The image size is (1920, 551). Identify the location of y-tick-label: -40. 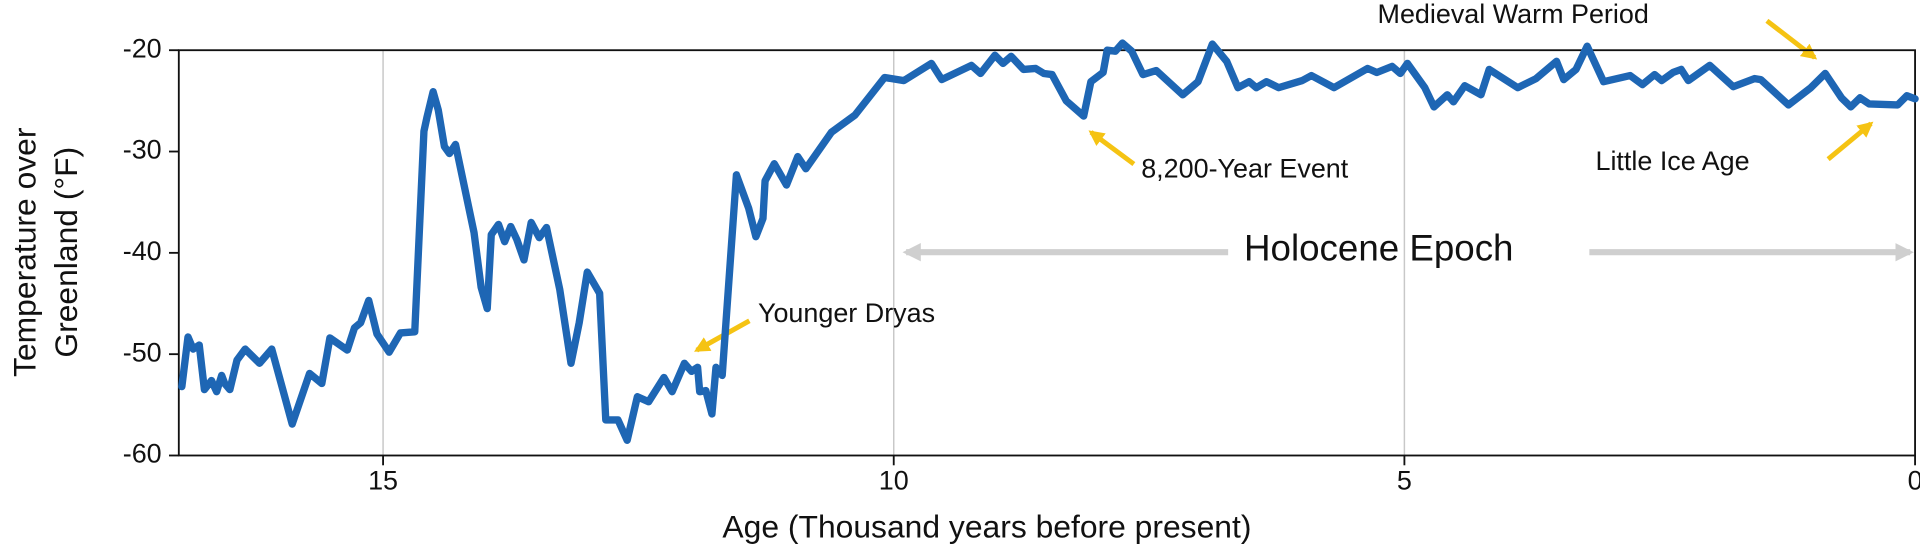
(142, 251).